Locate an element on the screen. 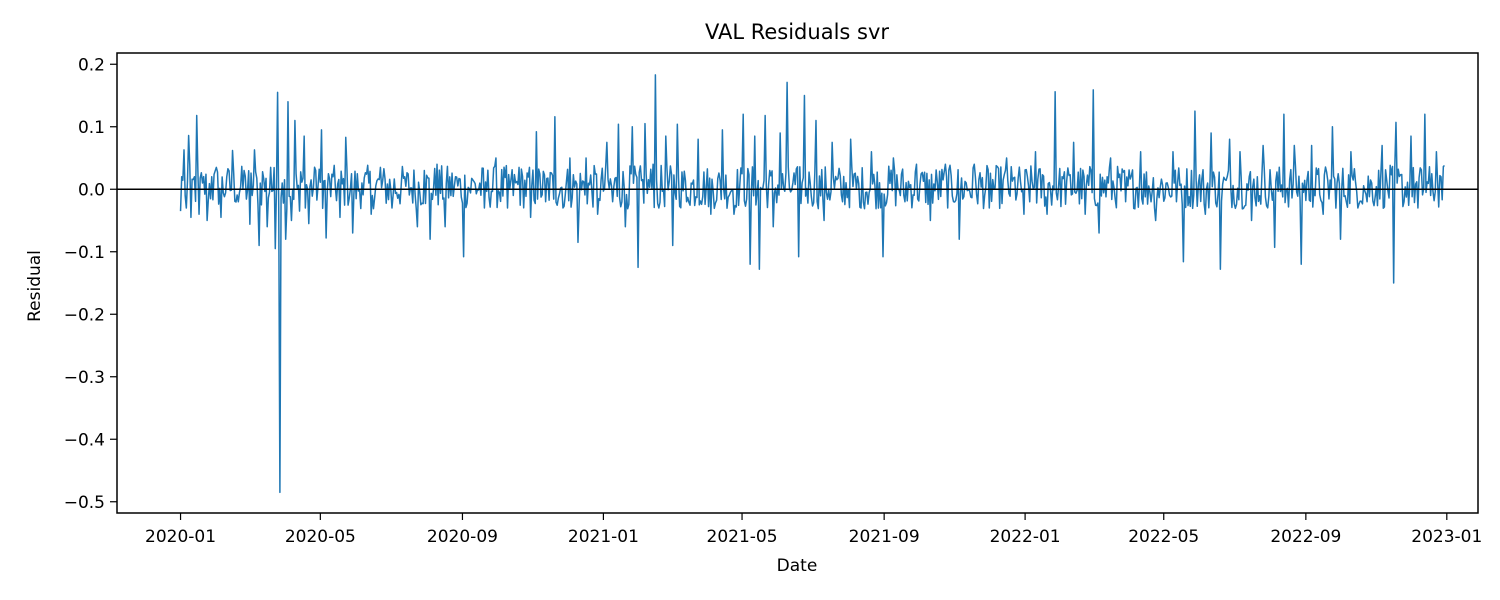  y-tick-label: 0.0 is located at coordinates (91, 190).